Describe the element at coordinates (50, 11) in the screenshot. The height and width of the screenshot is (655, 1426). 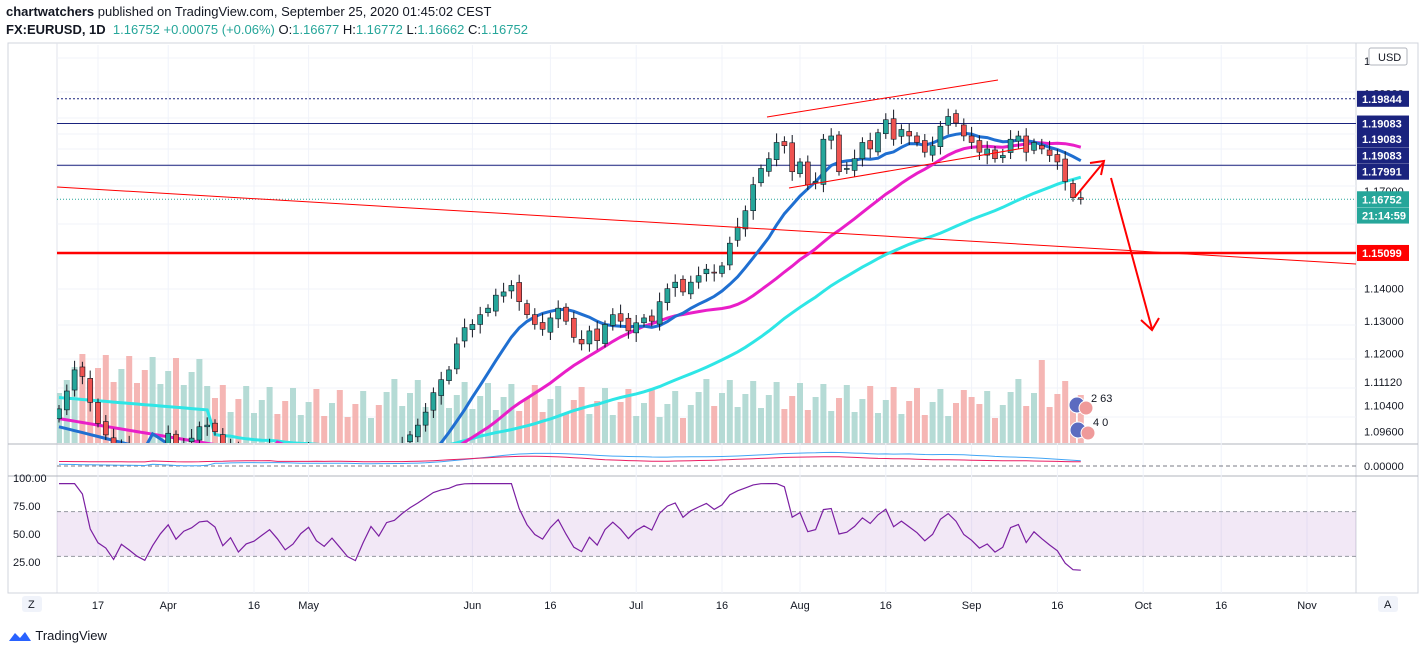
I see `author-name: chartwatchers` at that location.